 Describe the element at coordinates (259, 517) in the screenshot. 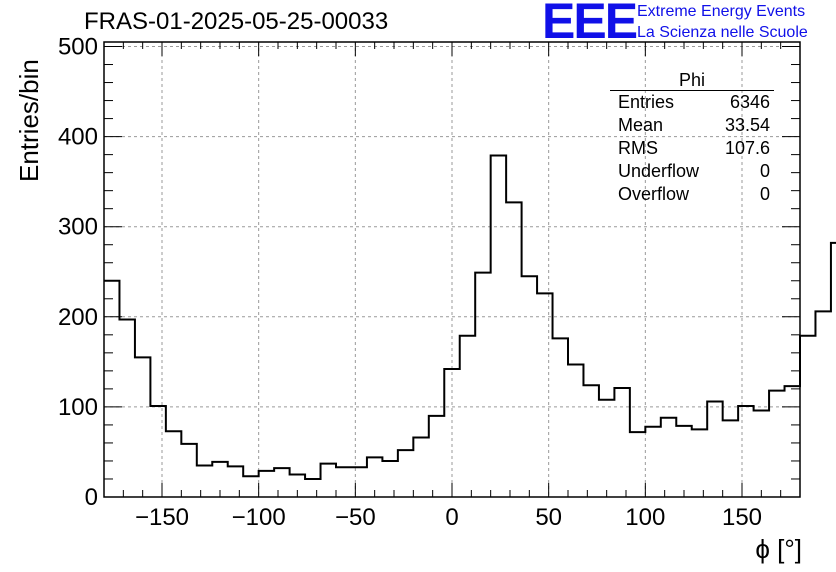

I see `x-tick-label: −100` at that location.